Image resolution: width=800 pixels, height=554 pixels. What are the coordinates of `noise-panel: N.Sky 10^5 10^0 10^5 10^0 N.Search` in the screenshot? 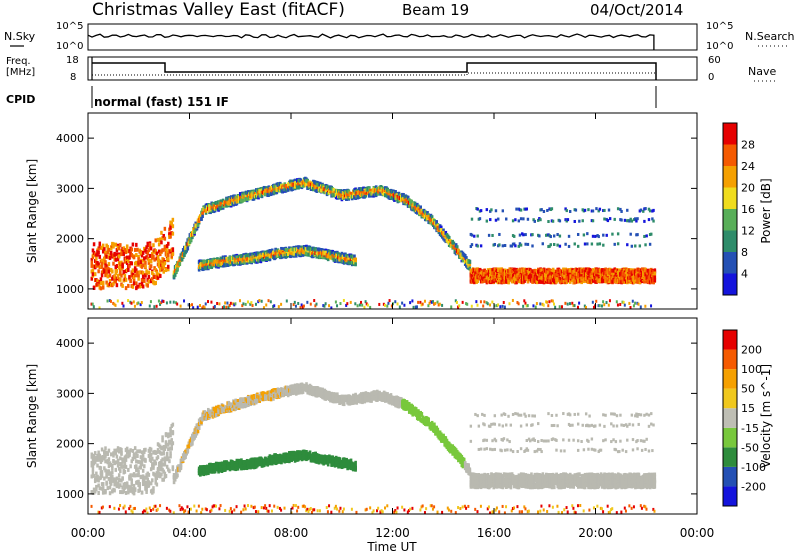 It's located at (399, 36).